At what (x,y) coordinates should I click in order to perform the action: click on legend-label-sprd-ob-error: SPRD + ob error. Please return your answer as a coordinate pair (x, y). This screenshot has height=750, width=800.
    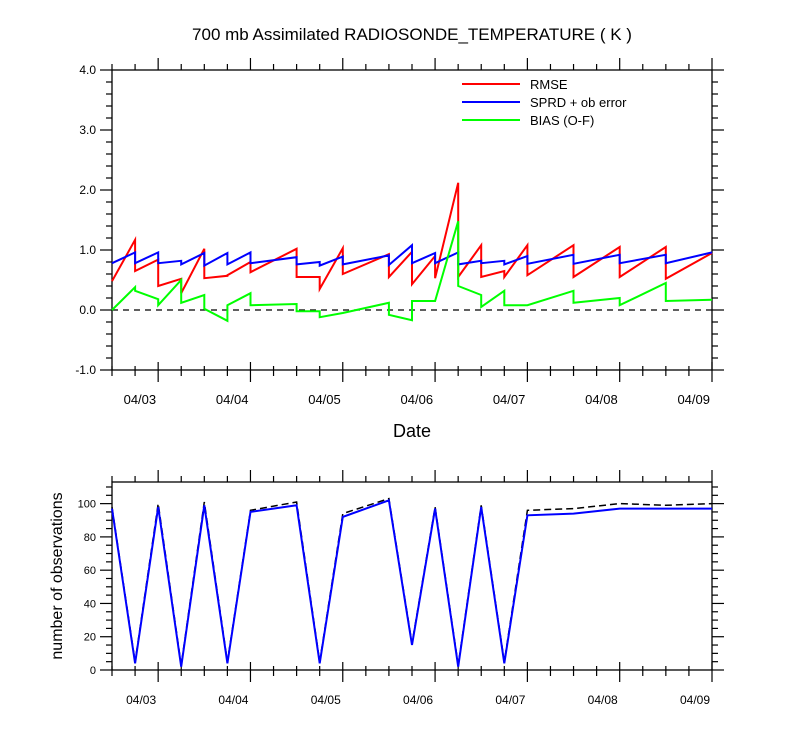
    Looking at the image, I should click on (578, 102).